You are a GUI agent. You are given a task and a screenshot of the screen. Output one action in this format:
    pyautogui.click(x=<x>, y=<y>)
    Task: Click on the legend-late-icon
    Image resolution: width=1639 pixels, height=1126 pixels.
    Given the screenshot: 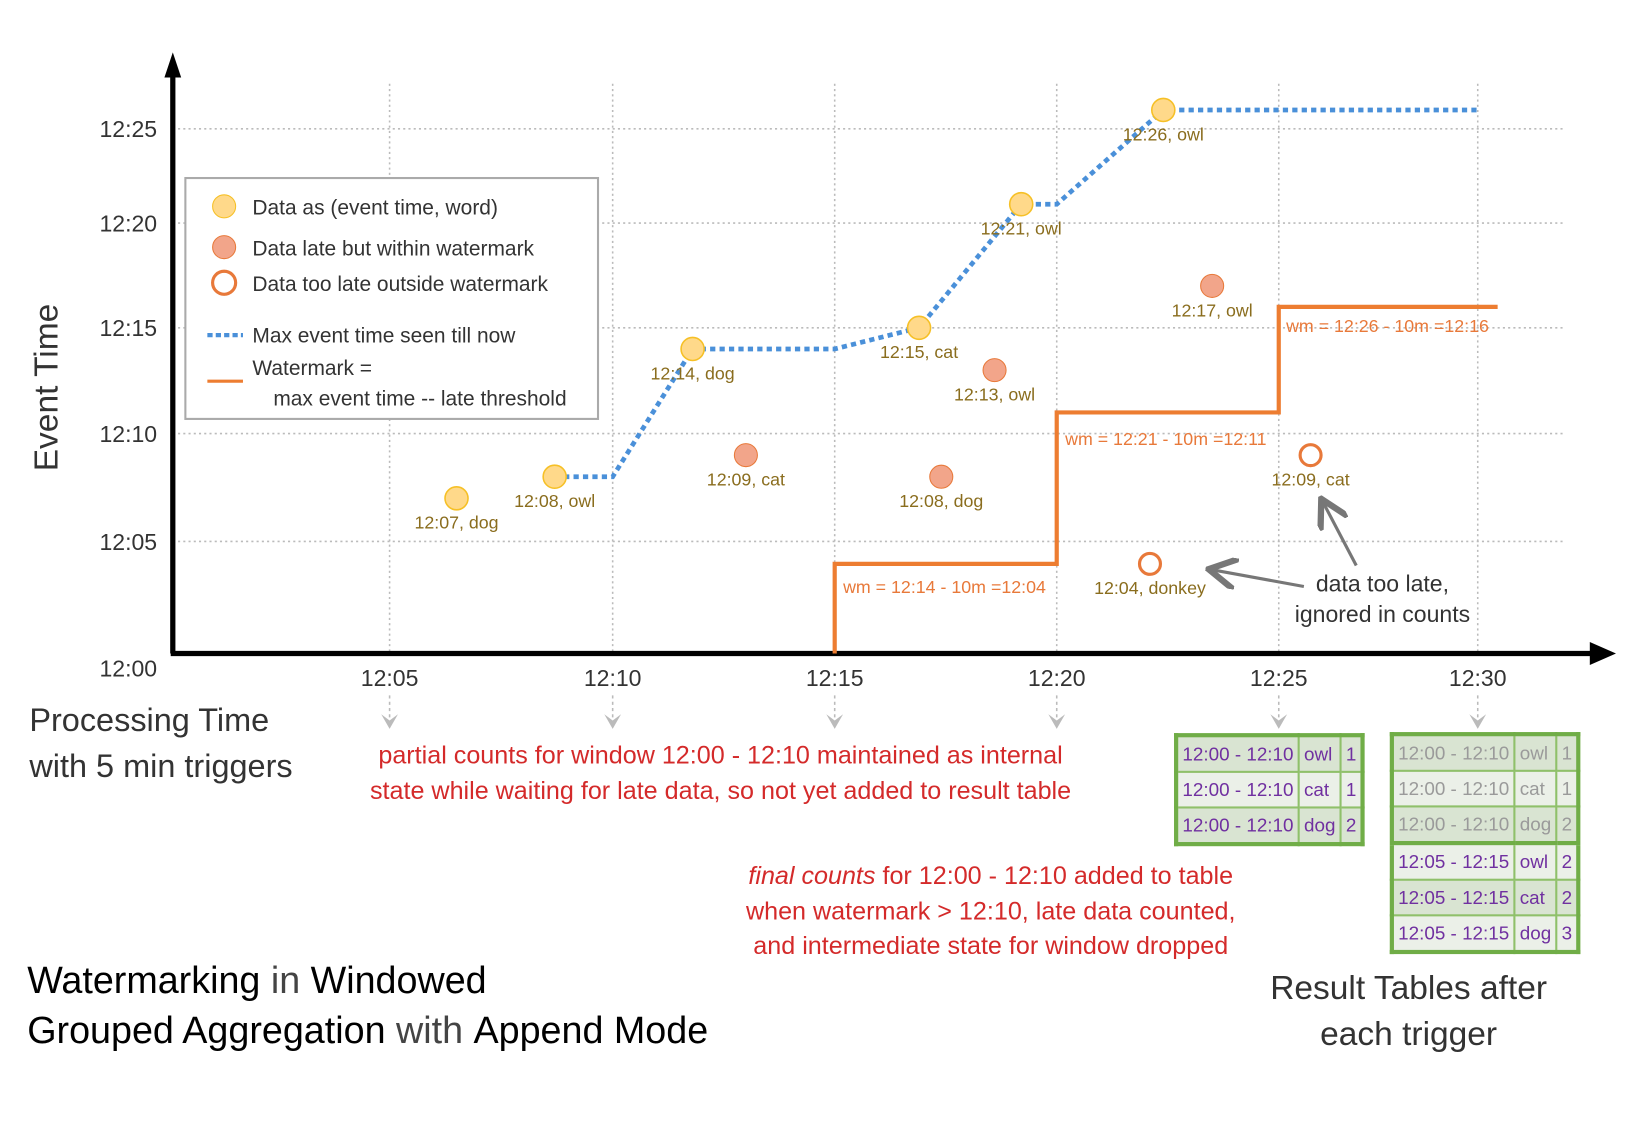 What is the action you would take?
    pyautogui.click(x=224, y=247)
    